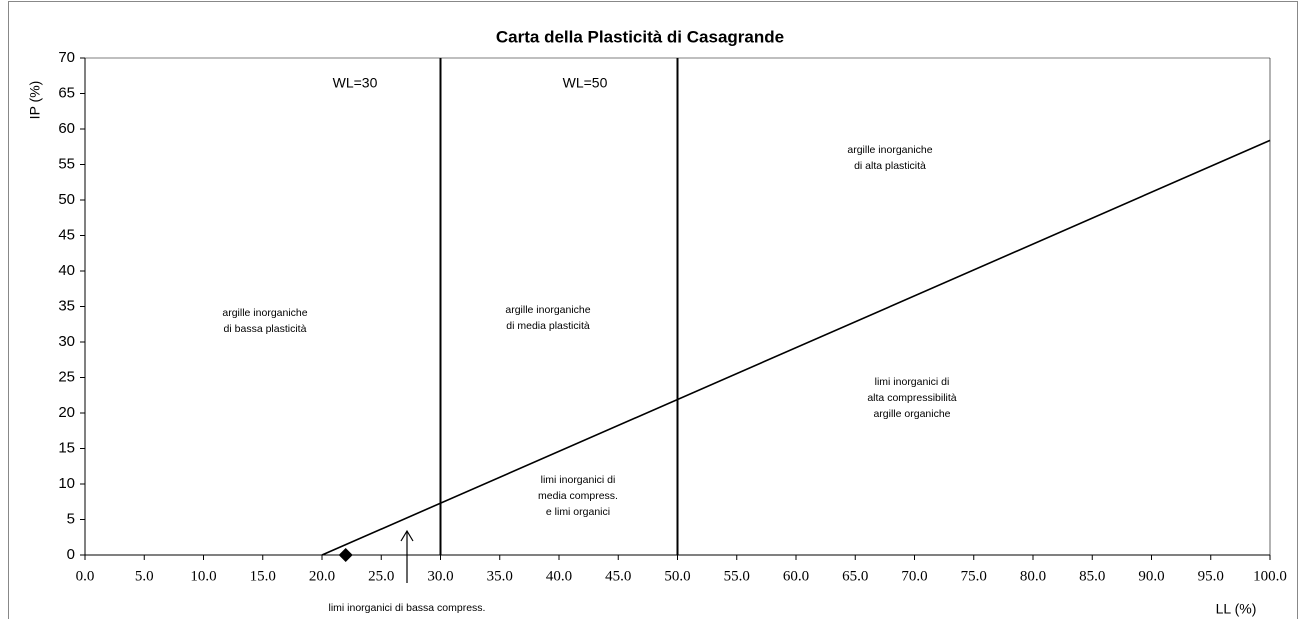 Image resolution: width=1299 pixels, height=619 pixels. Describe the element at coordinates (381, 576) in the screenshot. I see `x-tick-label: 25.0` at that location.